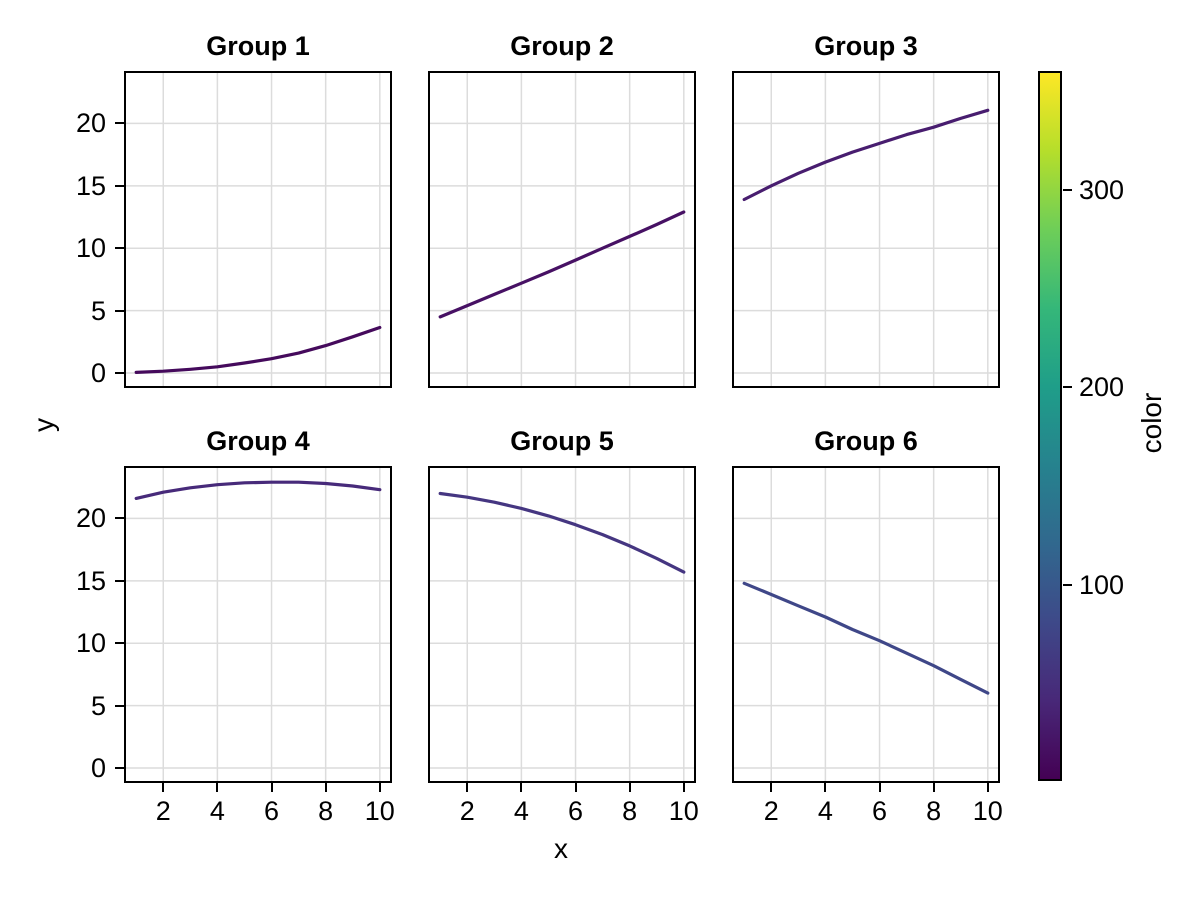  What do you see at coordinates (1102, 387) in the screenshot?
I see `colorbar-tick-label: 200` at bounding box center [1102, 387].